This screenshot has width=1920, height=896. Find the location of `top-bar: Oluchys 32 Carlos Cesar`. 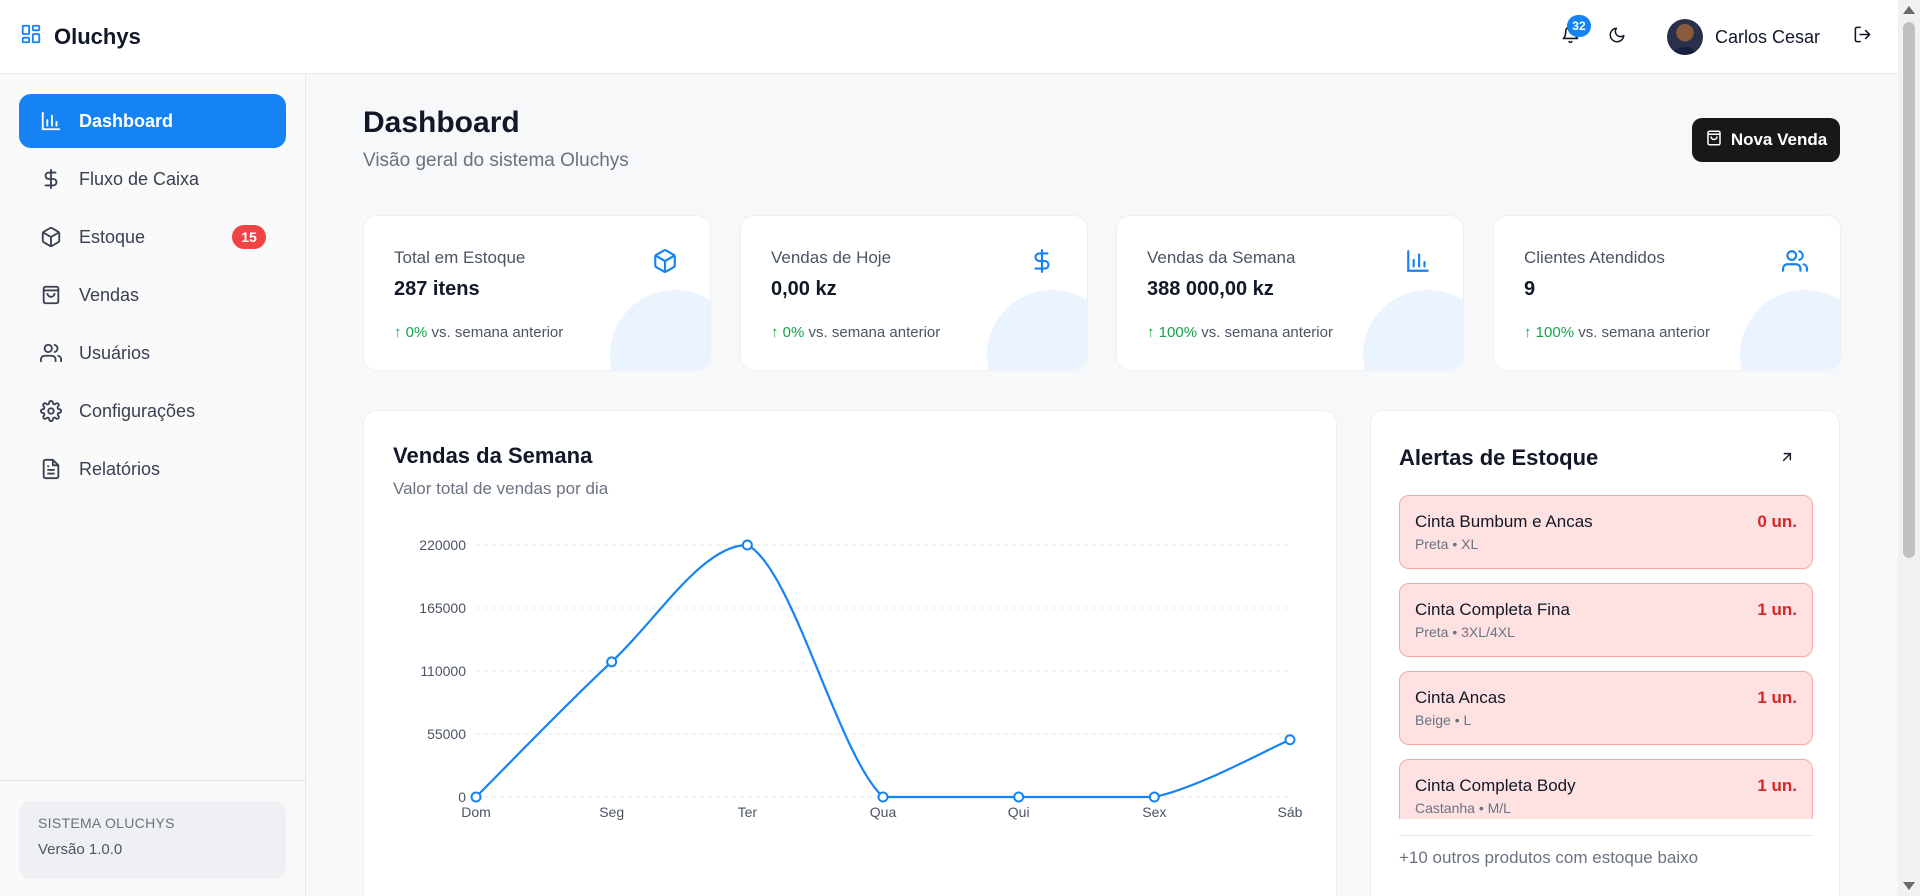

top-bar: Oluchys 32 Carlos Cesar is located at coordinates (949, 37).